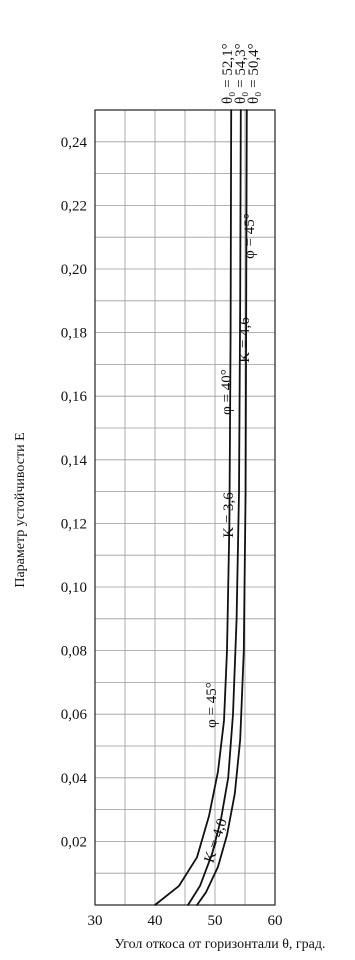 The height and width of the screenshot is (960, 355). I want to click on x-tick-label: 60, so click(275, 921).